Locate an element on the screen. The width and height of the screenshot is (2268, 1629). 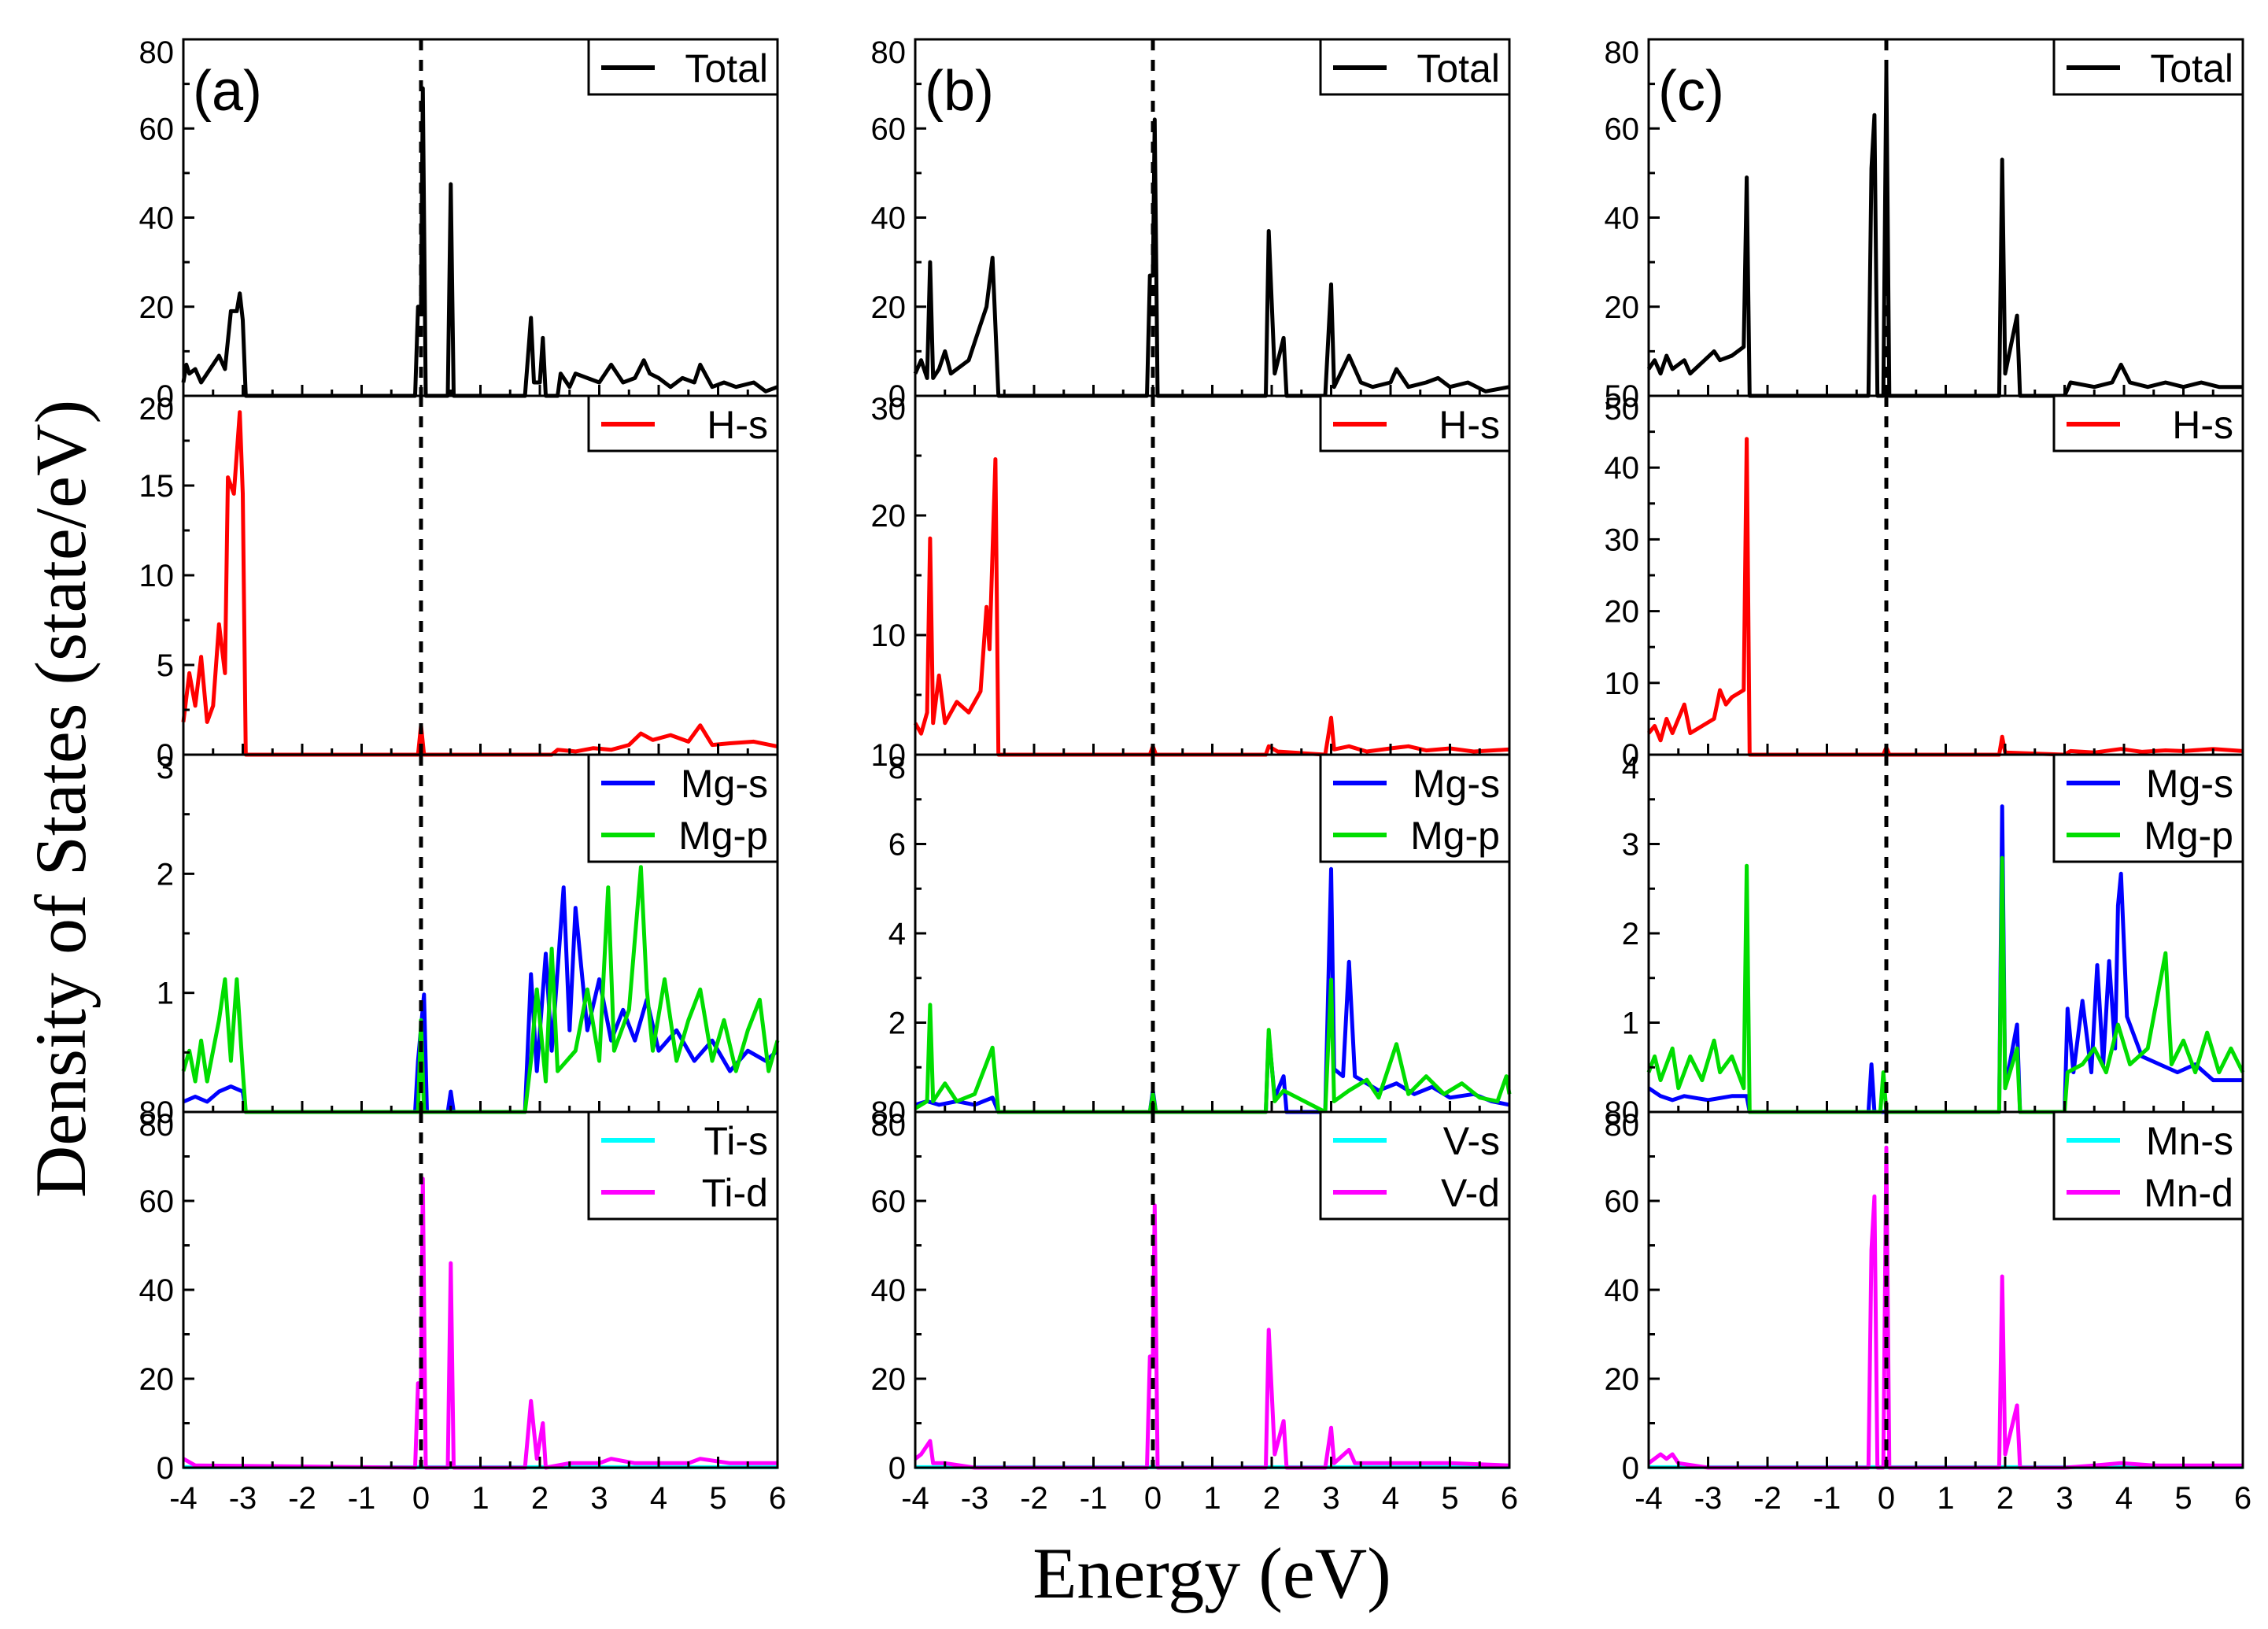
y-tick-label: 50 is located at coordinates (1622, 397).